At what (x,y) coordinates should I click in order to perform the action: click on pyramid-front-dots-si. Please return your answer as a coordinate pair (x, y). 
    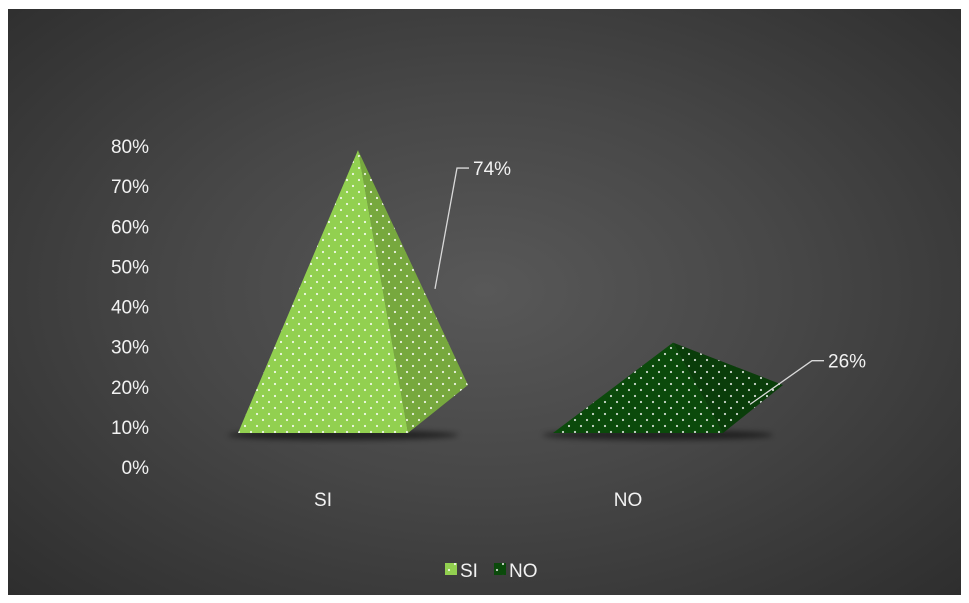
    Looking at the image, I should click on (323, 291).